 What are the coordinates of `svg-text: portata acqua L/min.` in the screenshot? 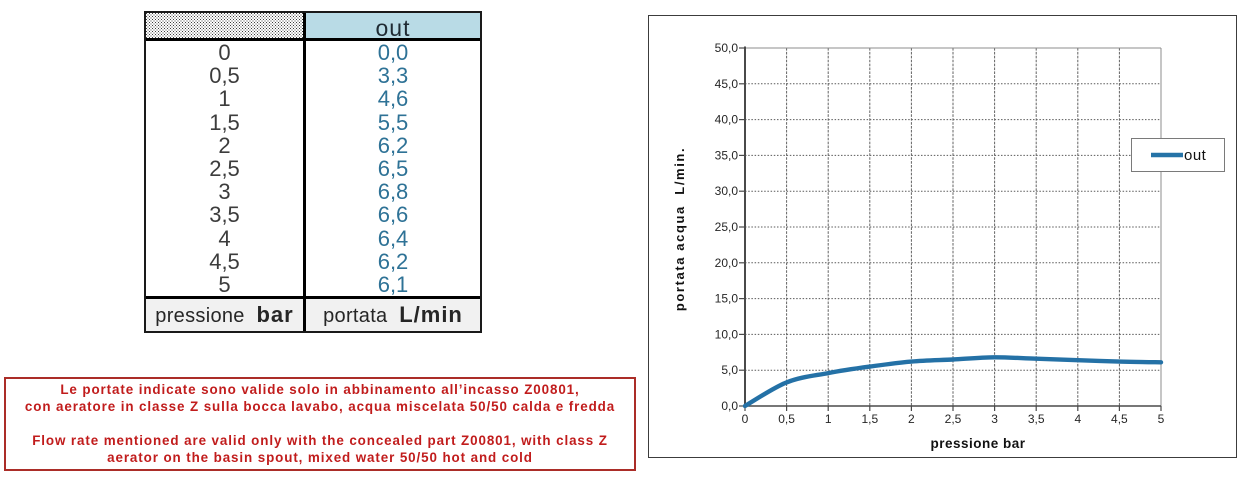 It's located at (679, 229).